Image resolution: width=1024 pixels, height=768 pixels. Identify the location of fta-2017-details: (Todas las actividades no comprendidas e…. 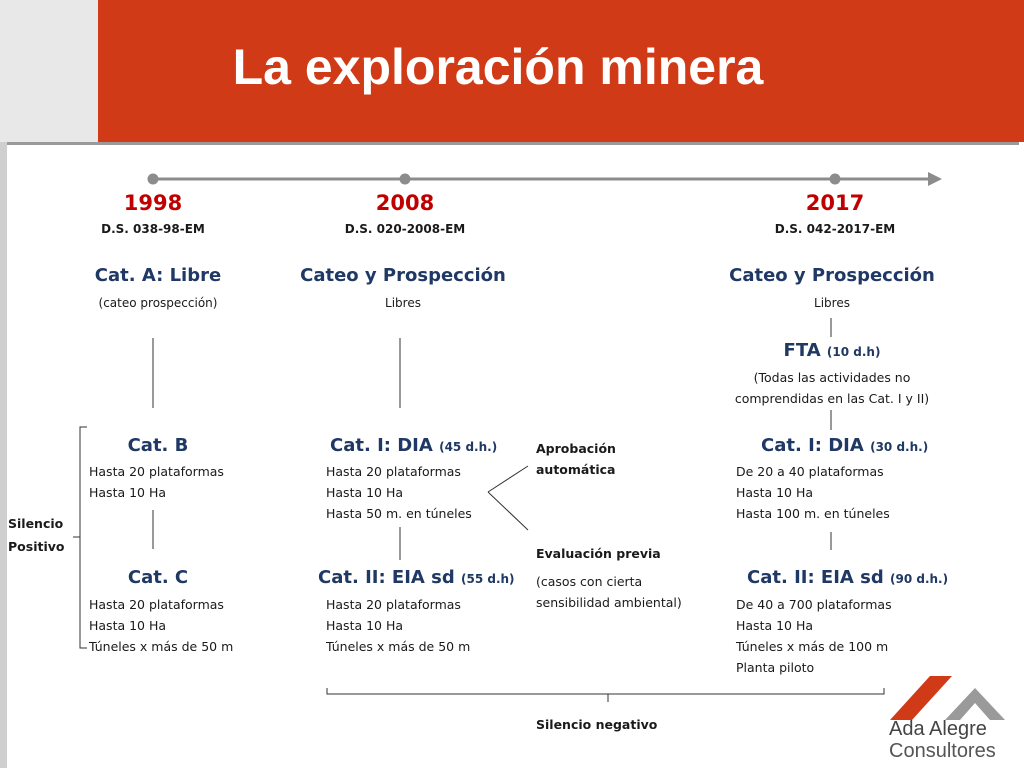
(832, 388).